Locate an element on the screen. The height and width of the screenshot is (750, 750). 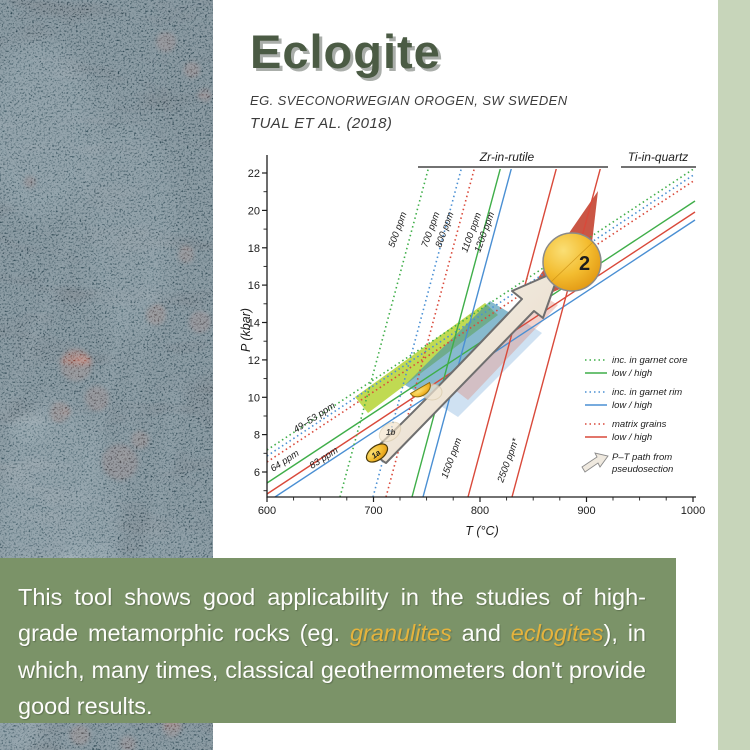
legend-garnet-rim-label: inc. in garnet rim is located at coordinates (647, 392).